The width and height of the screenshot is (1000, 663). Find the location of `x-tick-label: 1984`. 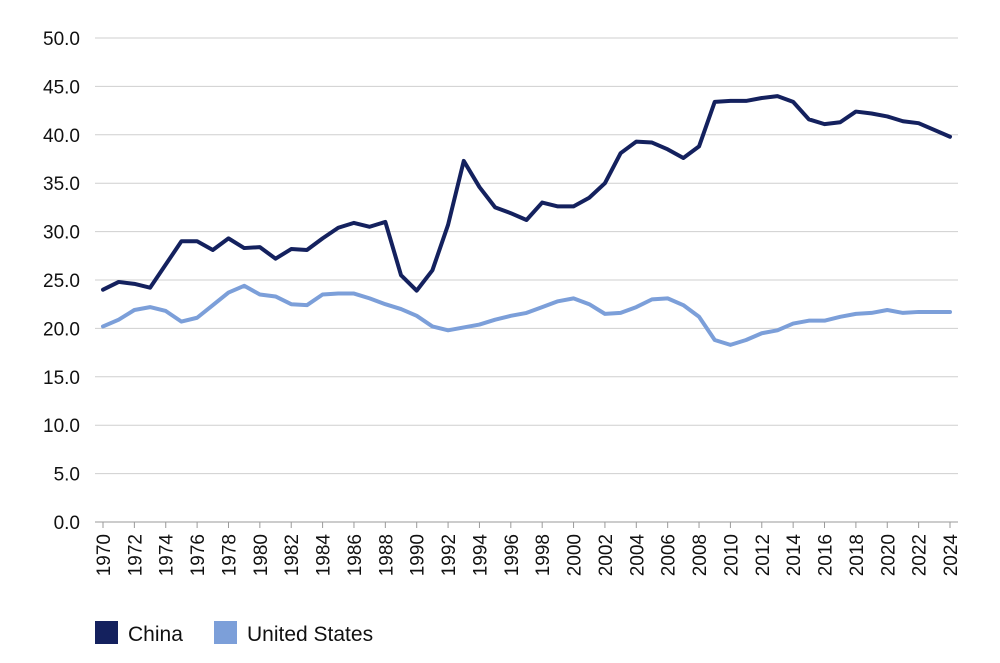

x-tick-label: 1984 is located at coordinates (324, 555).